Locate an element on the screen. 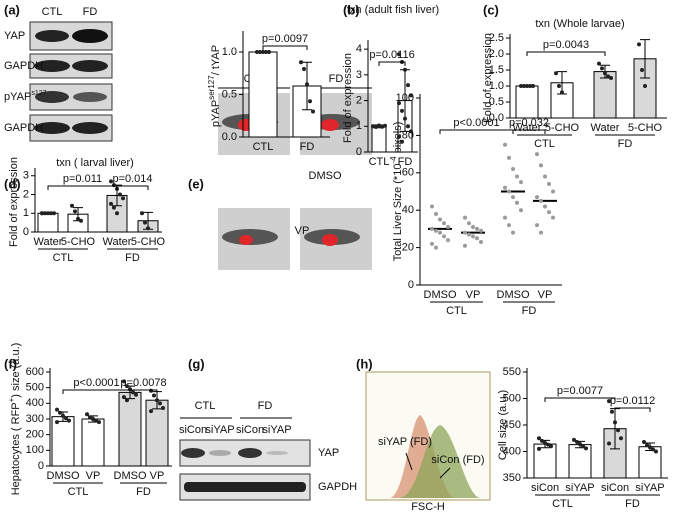 The image size is (677, 525). y-tick-label: 0.5 is located at coordinates (229, 94).